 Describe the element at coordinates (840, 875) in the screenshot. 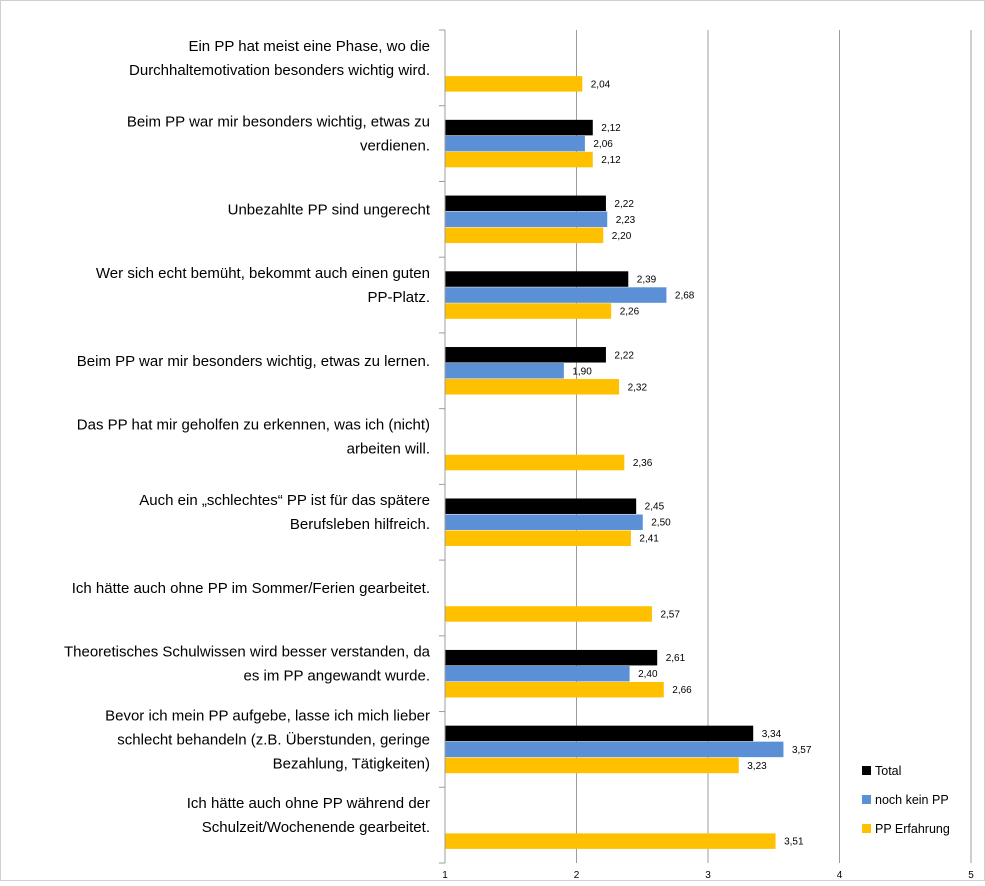

I see `x-tick-label: 4` at that location.